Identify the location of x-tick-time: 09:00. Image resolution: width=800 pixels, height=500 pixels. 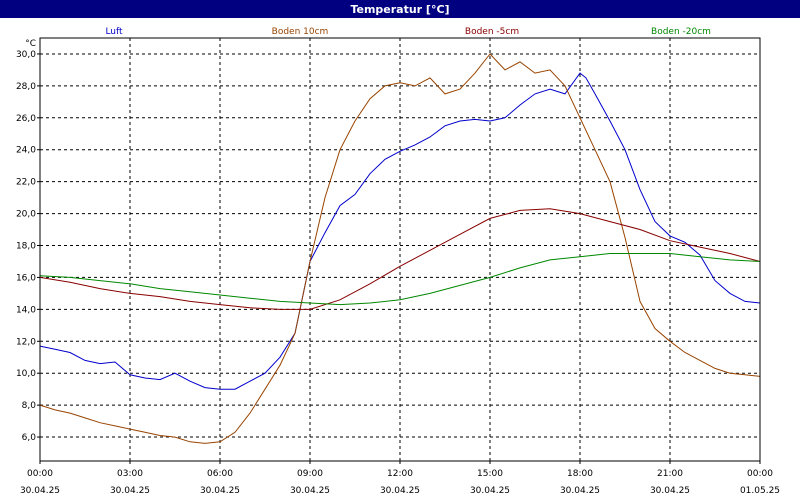
(310, 474).